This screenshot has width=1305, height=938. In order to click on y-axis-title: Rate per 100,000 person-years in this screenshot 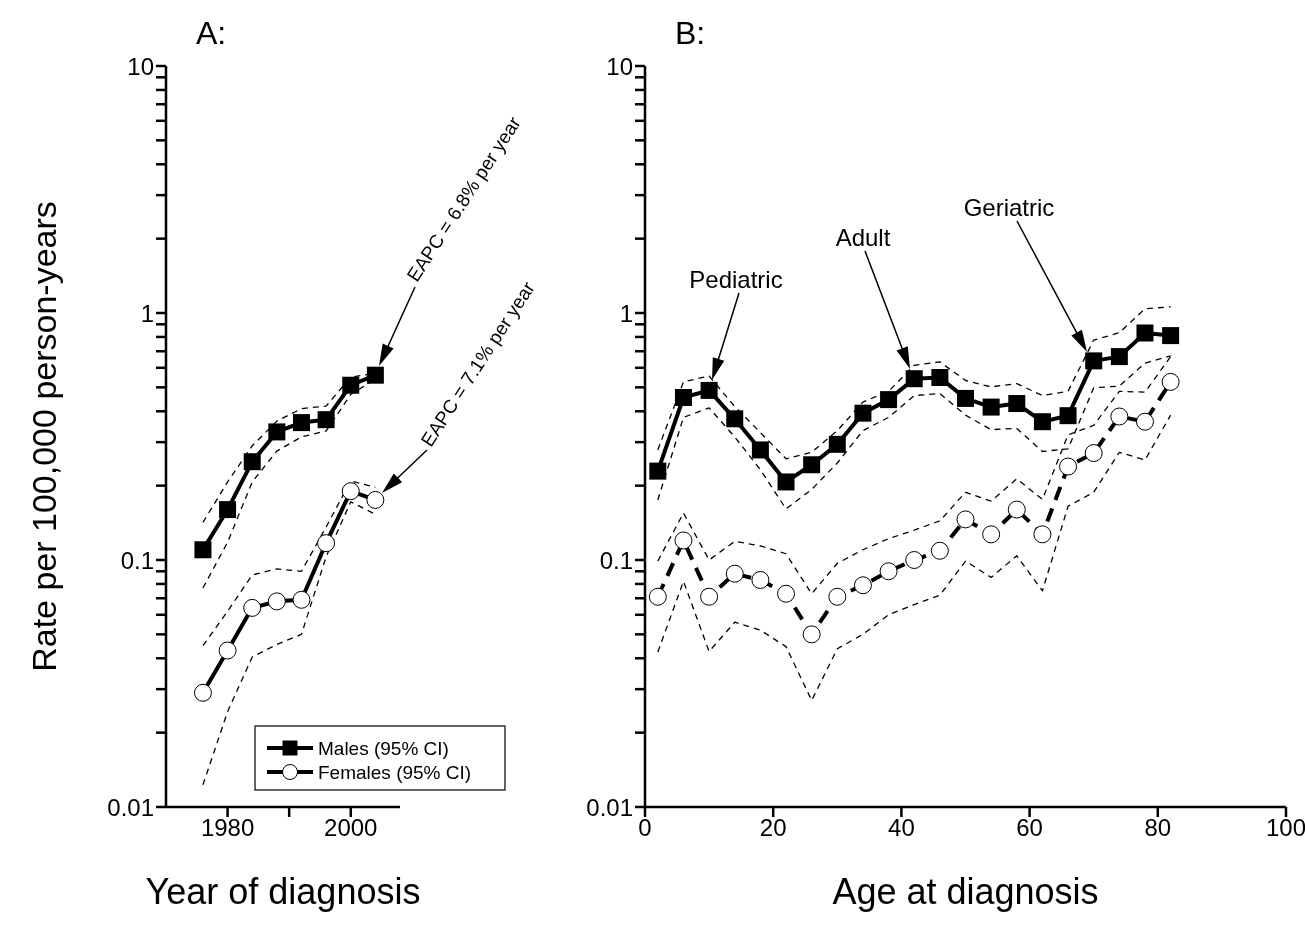, I will do `click(44, 436)`.